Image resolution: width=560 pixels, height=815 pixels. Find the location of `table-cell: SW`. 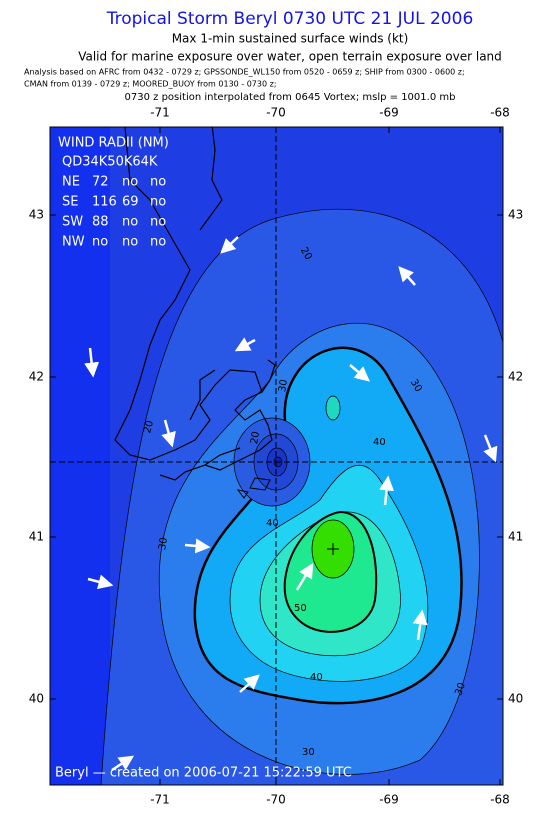

table-cell: SW is located at coordinates (72, 222).